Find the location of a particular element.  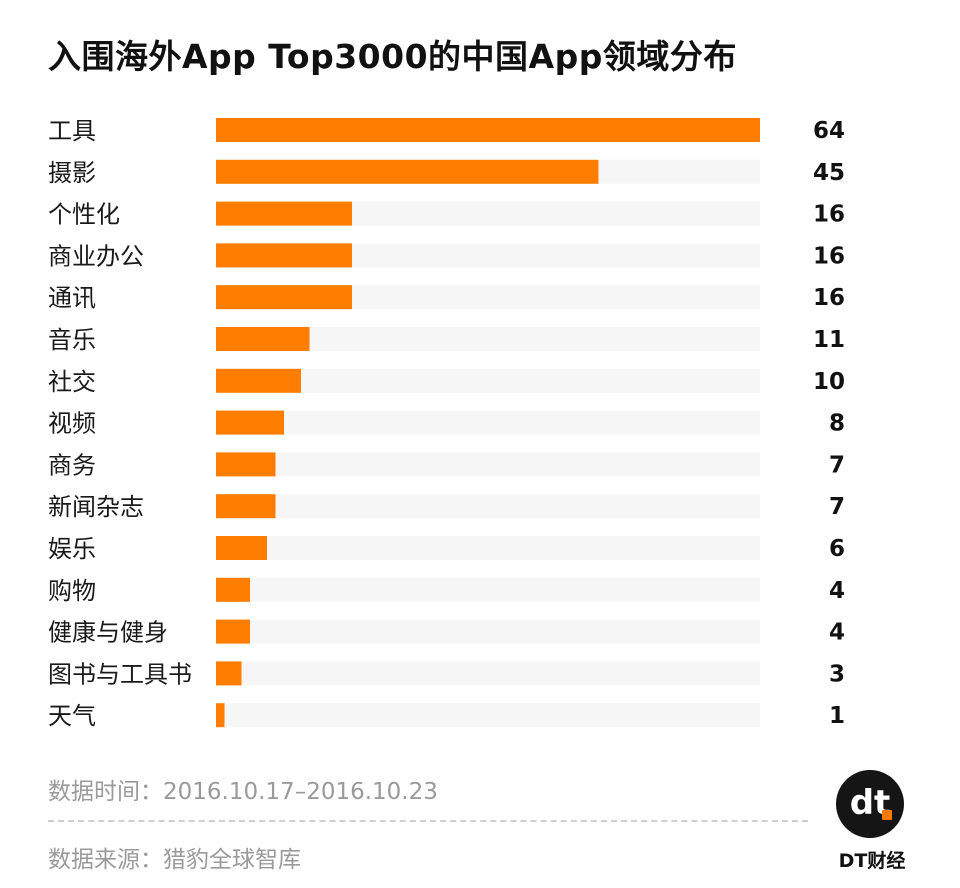

category-label: 图书与工具书 is located at coordinates (120, 674).